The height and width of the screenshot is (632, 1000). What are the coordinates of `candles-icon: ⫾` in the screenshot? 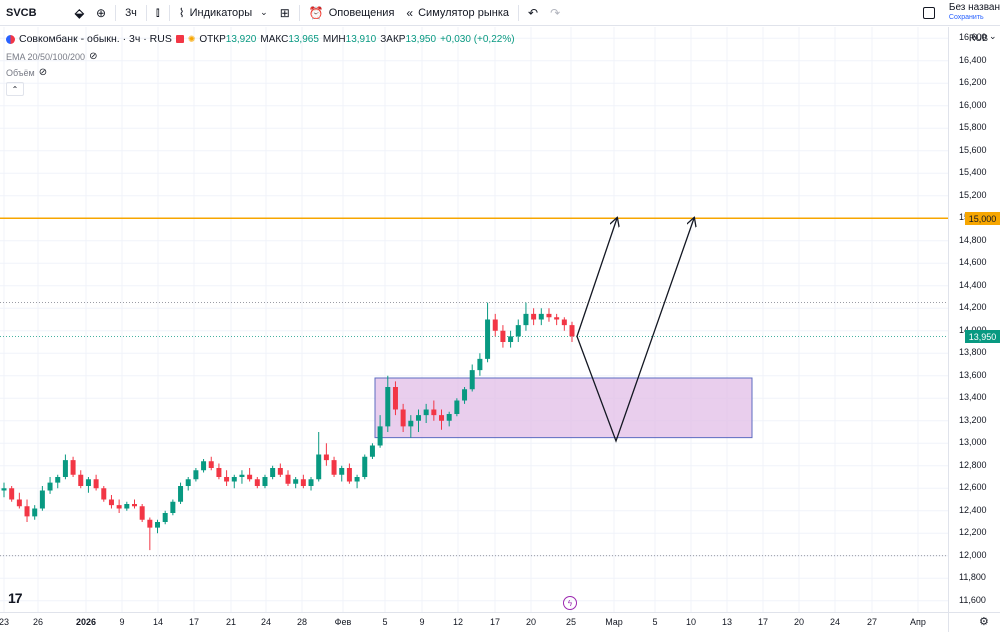 It's located at (157, 12).